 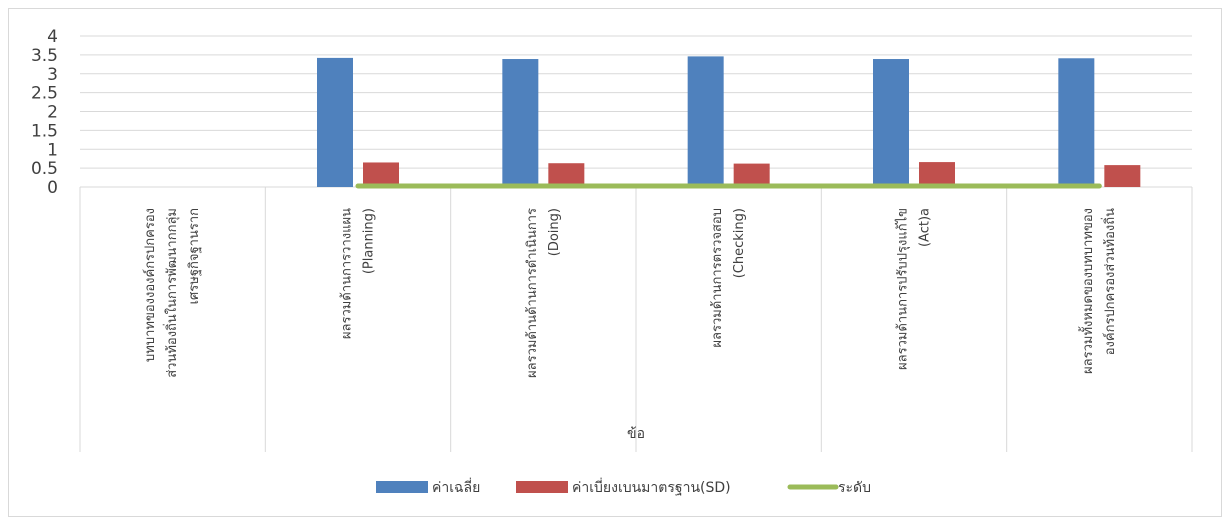 What do you see at coordinates (52, 37) in the screenshot?
I see `y-tick-label: 4` at bounding box center [52, 37].